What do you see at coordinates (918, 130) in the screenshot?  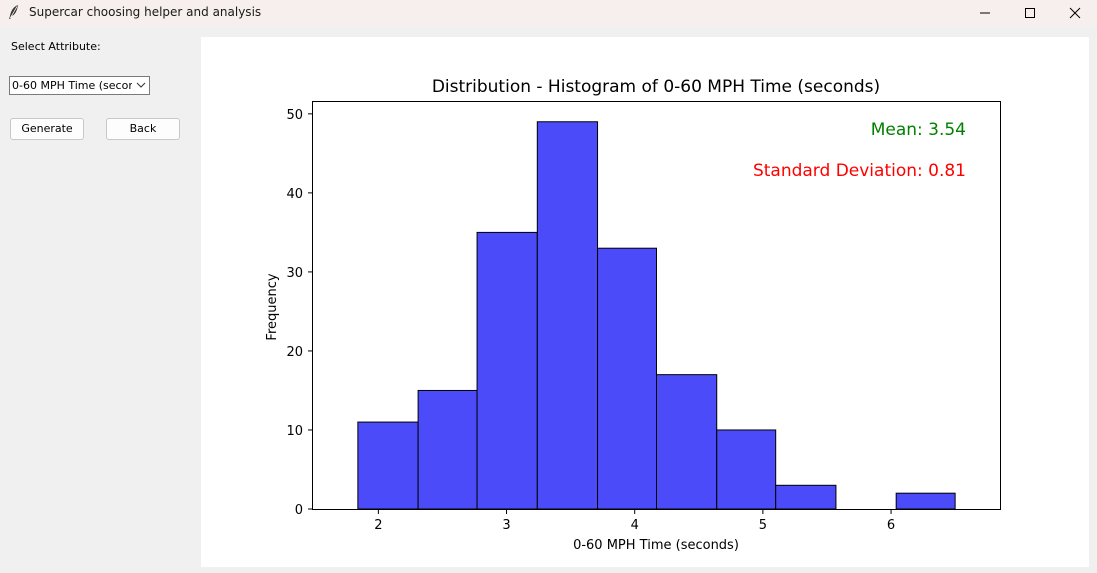 I see `mean-annotation: Mean: 3.54` at bounding box center [918, 130].